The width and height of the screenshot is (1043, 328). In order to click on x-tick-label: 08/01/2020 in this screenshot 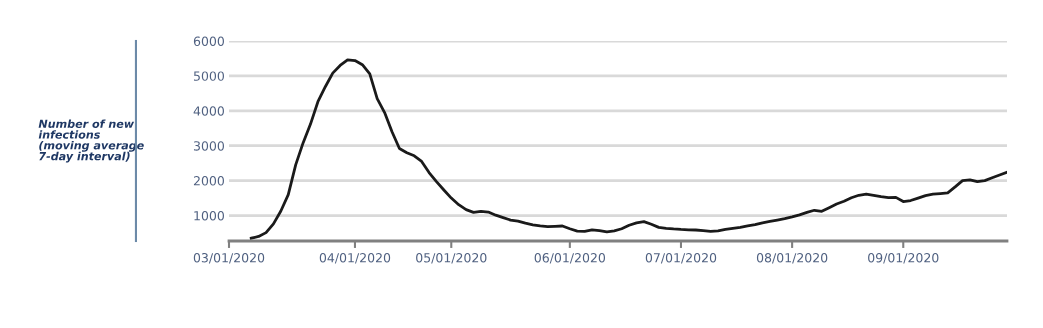, I will do `click(792, 258)`.